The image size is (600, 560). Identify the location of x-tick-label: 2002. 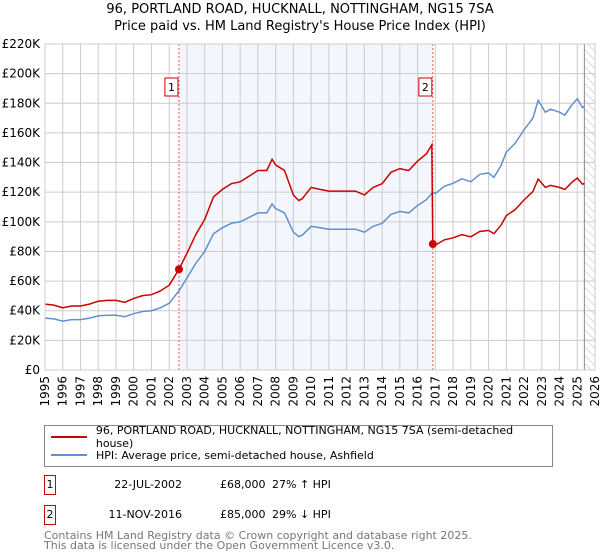
(169, 391).